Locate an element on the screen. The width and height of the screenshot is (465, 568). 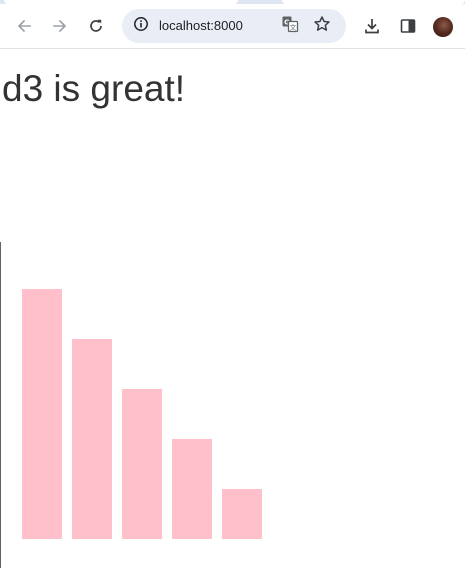
side-panel-button is located at coordinates (408, 26).